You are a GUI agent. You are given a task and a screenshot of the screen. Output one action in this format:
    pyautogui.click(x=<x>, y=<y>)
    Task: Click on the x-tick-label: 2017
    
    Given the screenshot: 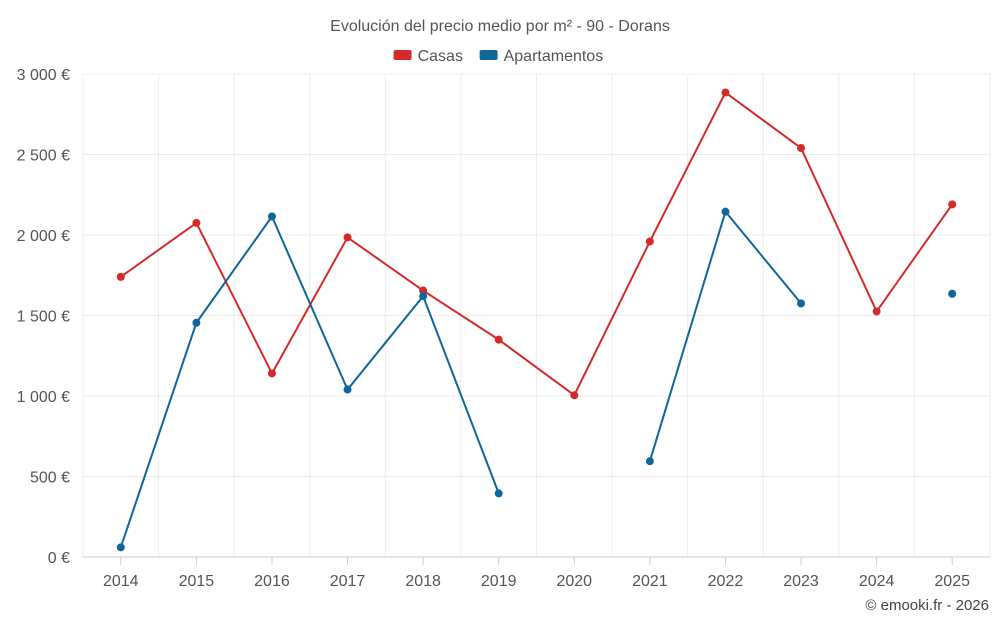 What is the action you would take?
    pyautogui.click(x=348, y=581)
    